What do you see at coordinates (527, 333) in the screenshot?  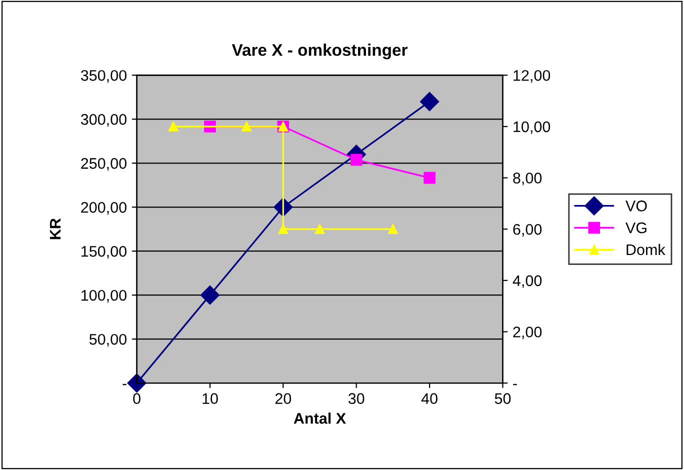 I see `y2-tick-label: 2,00` at bounding box center [527, 333].